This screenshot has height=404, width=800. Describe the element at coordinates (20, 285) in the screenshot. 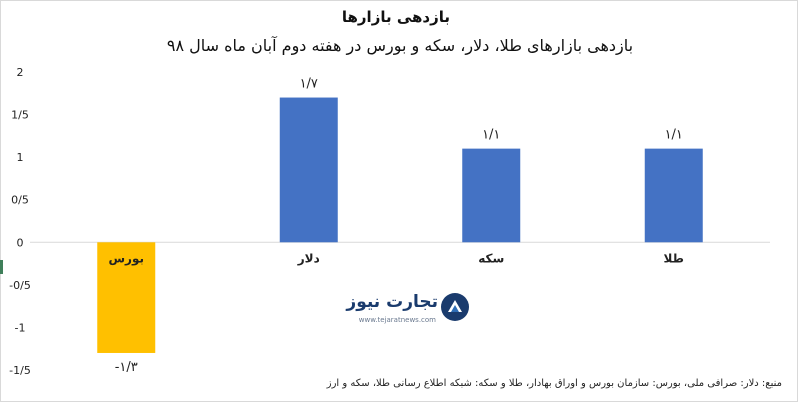

I see `y-tick-label: -0/5` at that location.